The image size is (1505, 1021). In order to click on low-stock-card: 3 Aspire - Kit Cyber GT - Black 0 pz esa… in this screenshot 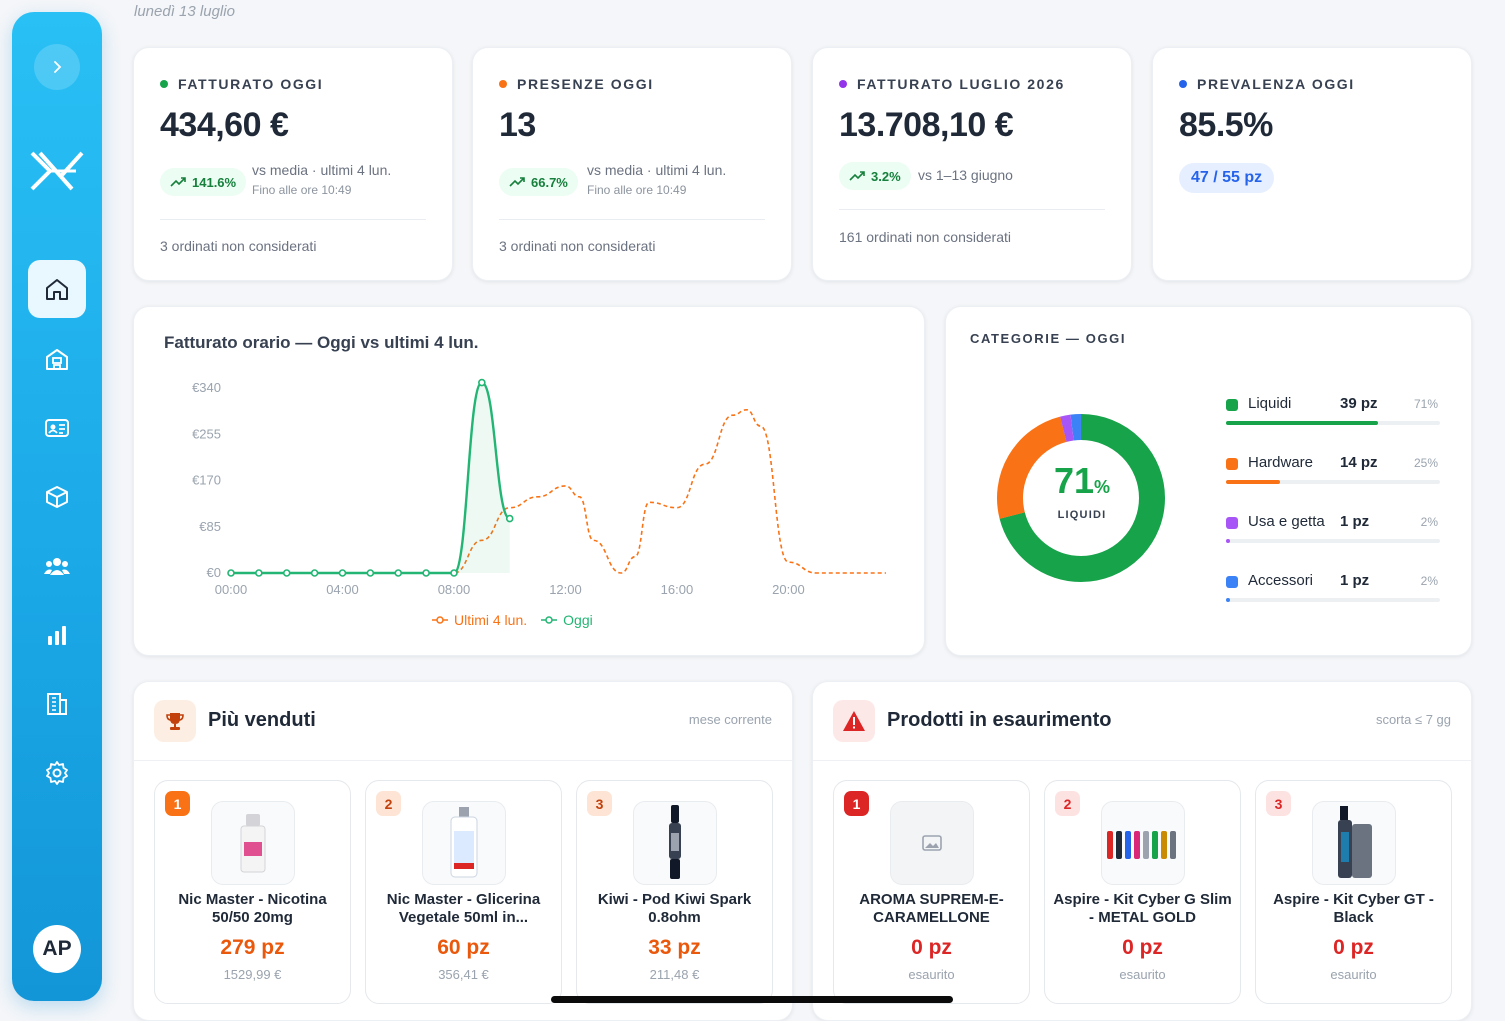, I will do `click(1353, 892)`.